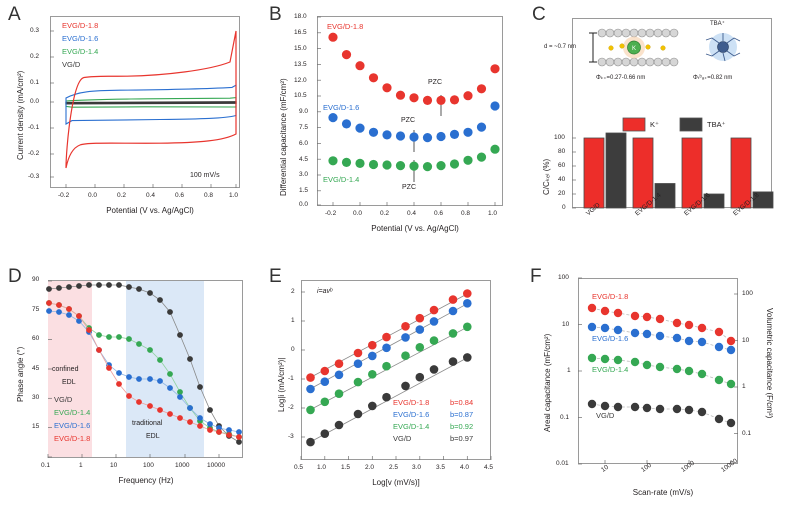 This screenshot has height=524, width=797. What do you see at coordinates (658, 371) in the screenshot?
I see `panel-f-canvas` at bounding box center [658, 371].